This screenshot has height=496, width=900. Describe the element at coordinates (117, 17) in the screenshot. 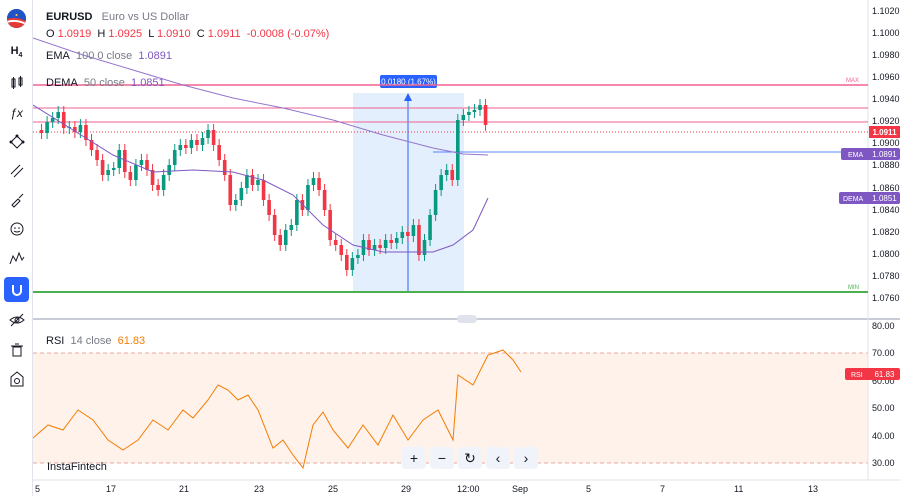

I see `symbol-legend: EURUSD Euro vs US Dollar` at that location.